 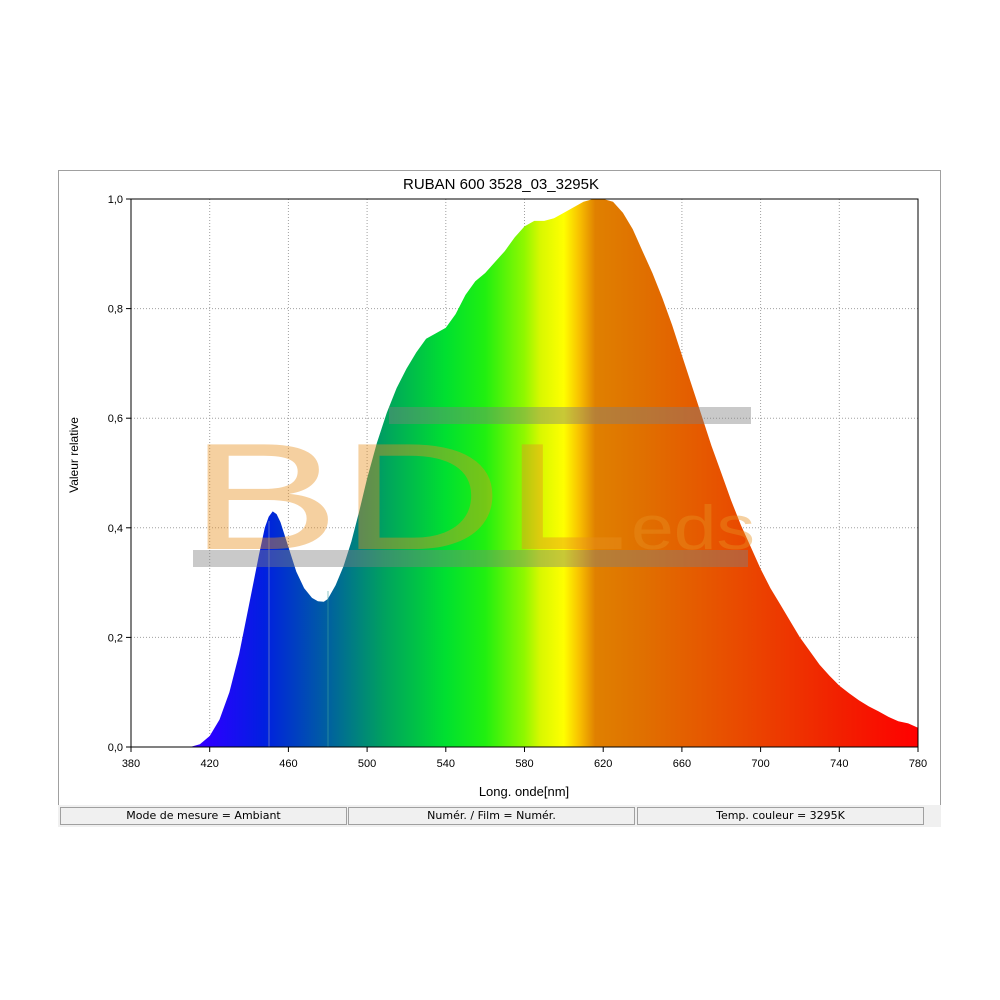 I want to click on y-axis: 0,0 0,2 0,4 0,6 0,8 1,0, so click(x=119, y=474).